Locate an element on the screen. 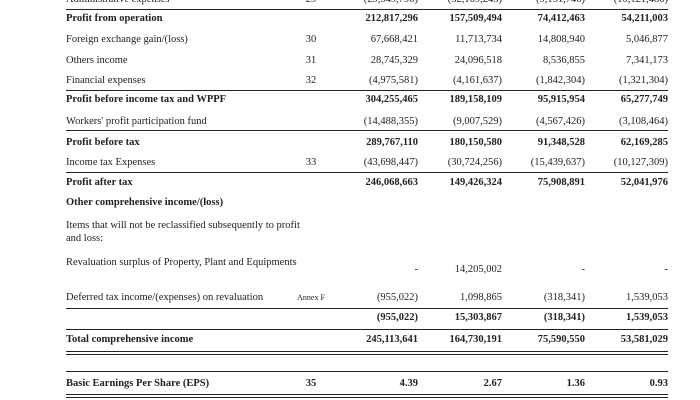  row-label: Profit before tax is located at coordinates (103, 142).